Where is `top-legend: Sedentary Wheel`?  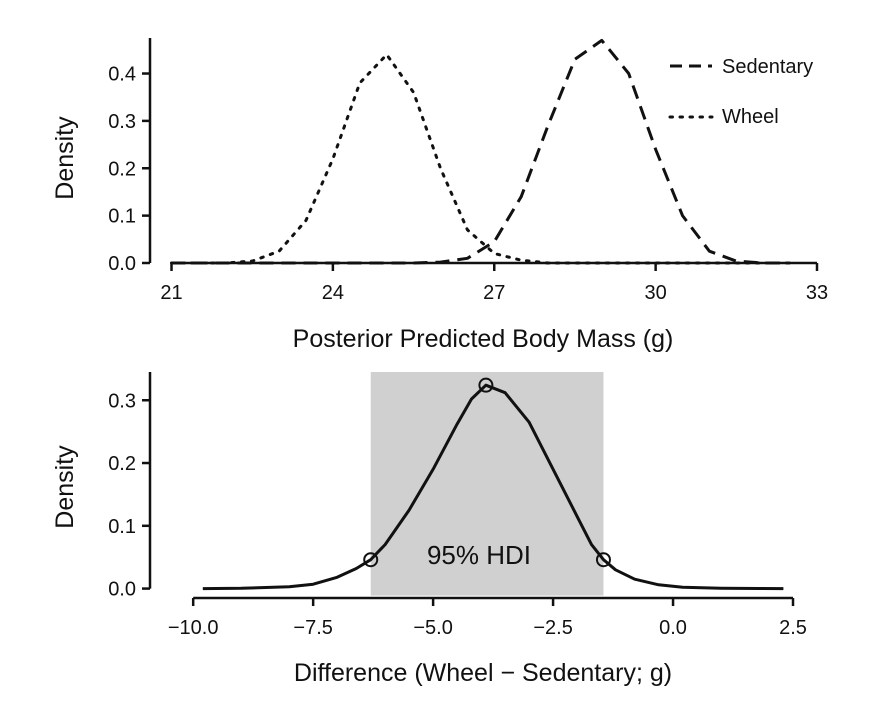
top-legend: Sedentary Wheel is located at coordinates (740, 92).